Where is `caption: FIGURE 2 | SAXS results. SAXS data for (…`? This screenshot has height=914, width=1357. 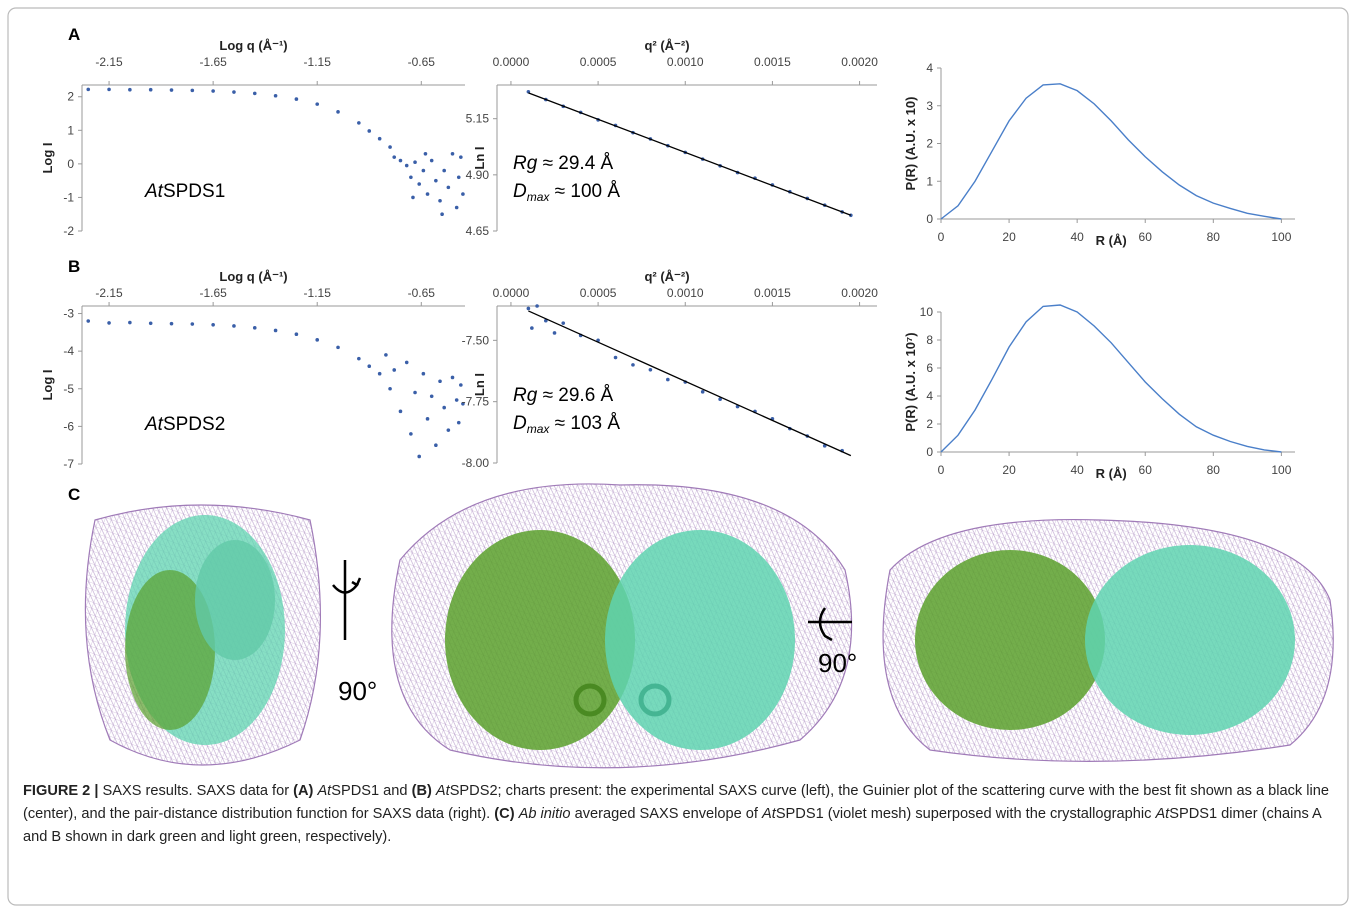
caption: FIGURE 2 | SAXS results. SAXS data for (… is located at coordinates (679, 814).